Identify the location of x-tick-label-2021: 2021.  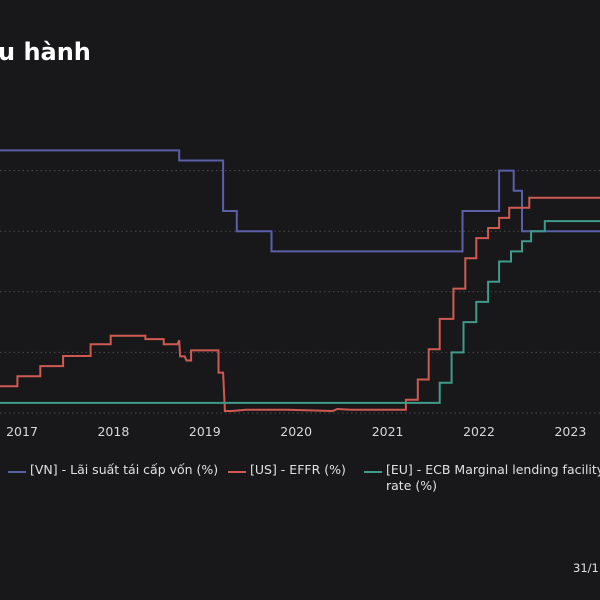
(388, 431).